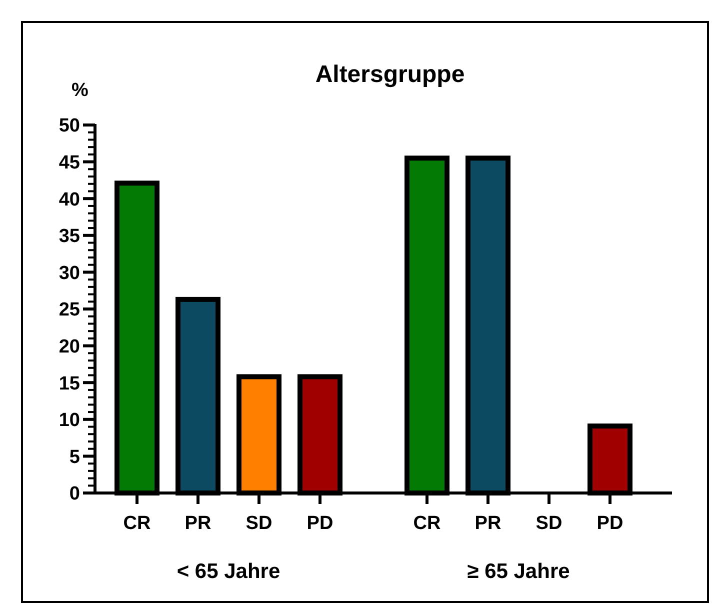 This screenshot has width=724, height=613. What do you see at coordinates (74, 457) in the screenshot?
I see `y-tick-label: 5` at bounding box center [74, 457].